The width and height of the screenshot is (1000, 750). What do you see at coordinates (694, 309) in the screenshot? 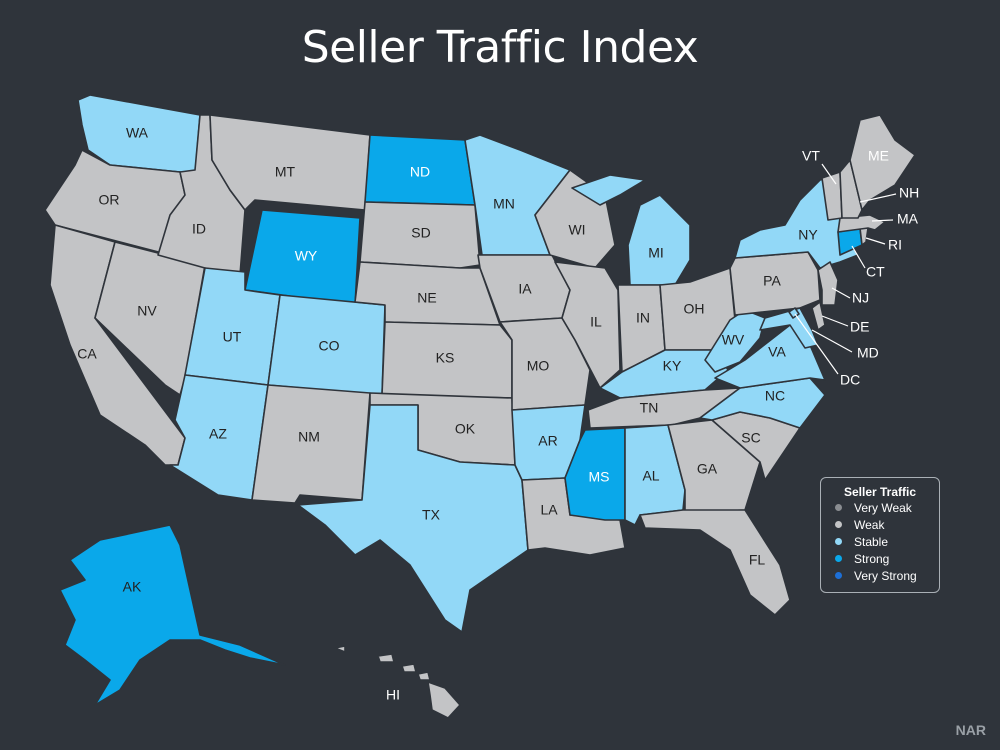
I see `label-oh: OH` at bounding box center [694, 309].